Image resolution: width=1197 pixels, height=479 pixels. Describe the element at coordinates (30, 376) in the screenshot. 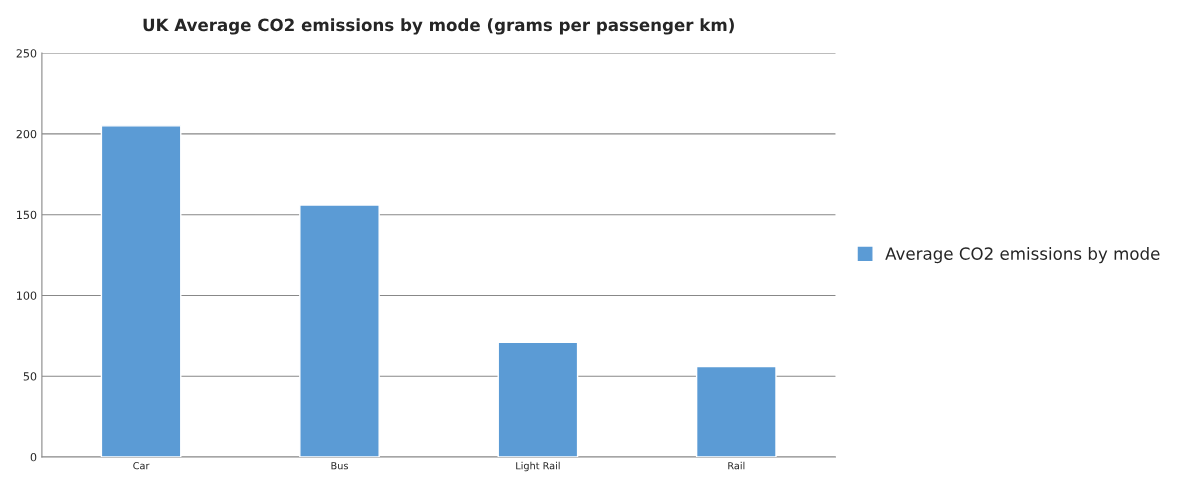

I see `y-tick-label: 50` at that location.